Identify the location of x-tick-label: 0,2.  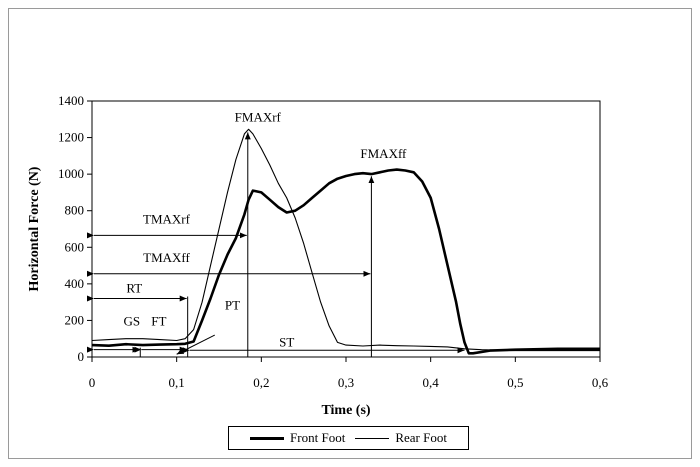
(261, 382).